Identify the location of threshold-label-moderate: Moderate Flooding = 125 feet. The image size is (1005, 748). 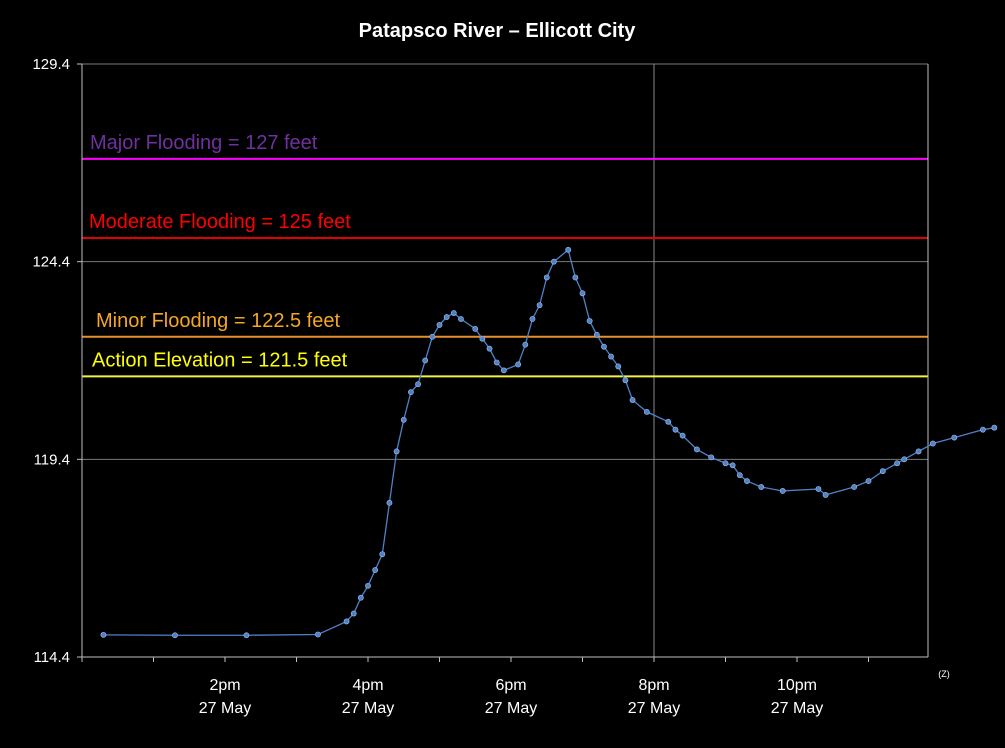
(220, 222).